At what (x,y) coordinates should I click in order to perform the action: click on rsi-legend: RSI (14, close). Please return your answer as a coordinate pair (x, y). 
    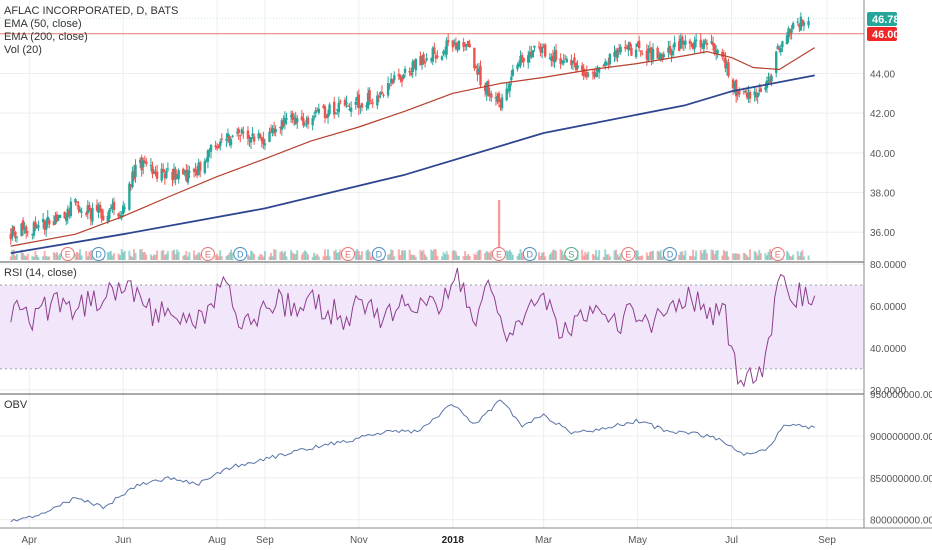
    Looking at the image, I should click on (40, 273).